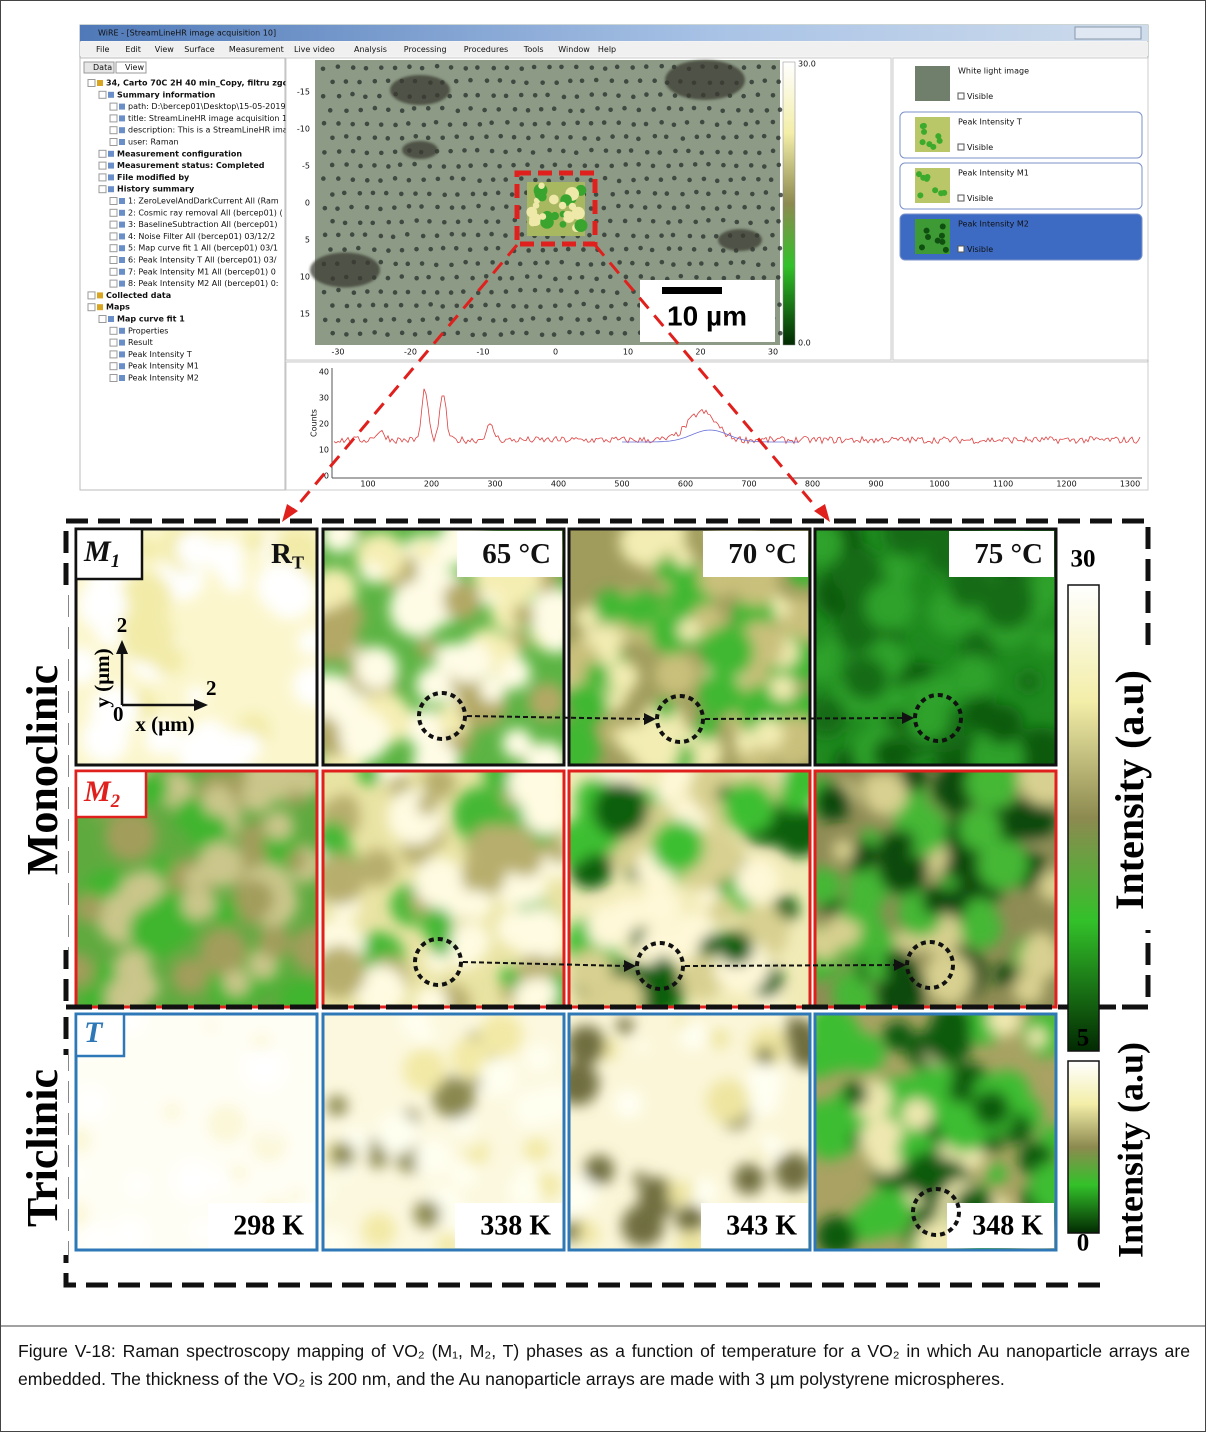  Describe the element at coordinates (201, 236) in the screenshot. I see `tree-item: 4: Noise Filter All (bercep01) 03/12/2` at that location.